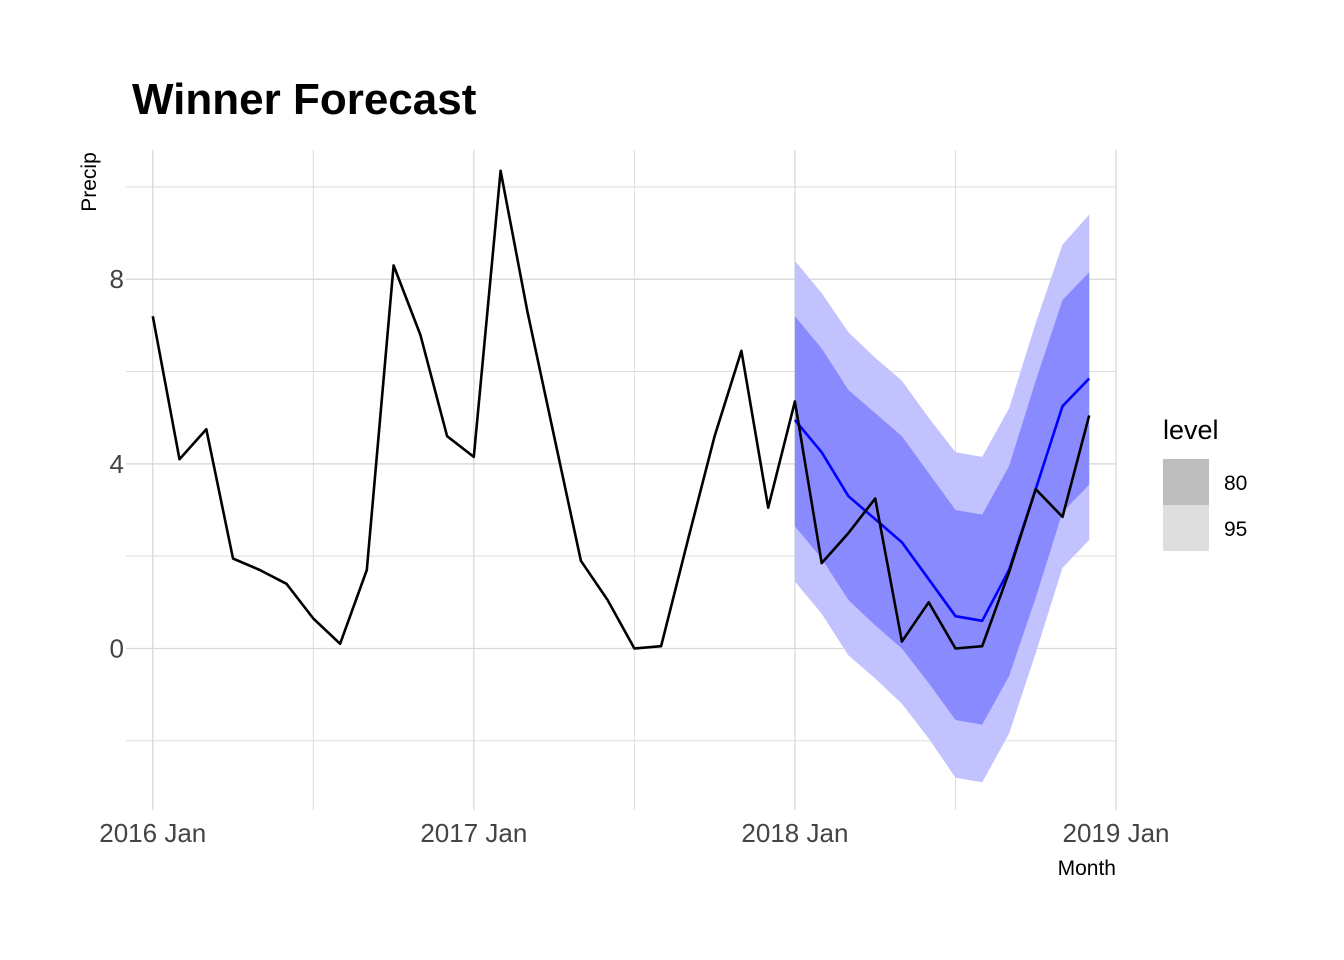  What do you see at coordinates (473, 833) in the screenshot?
I see `x-tick-label: 2017 Jan` at bounding box center [473, 833].